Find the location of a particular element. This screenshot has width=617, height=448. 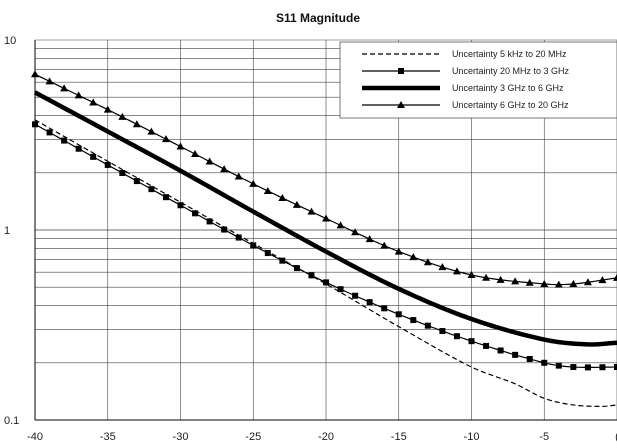

x-tick-label: -20 is located at coordinates (326, 437).